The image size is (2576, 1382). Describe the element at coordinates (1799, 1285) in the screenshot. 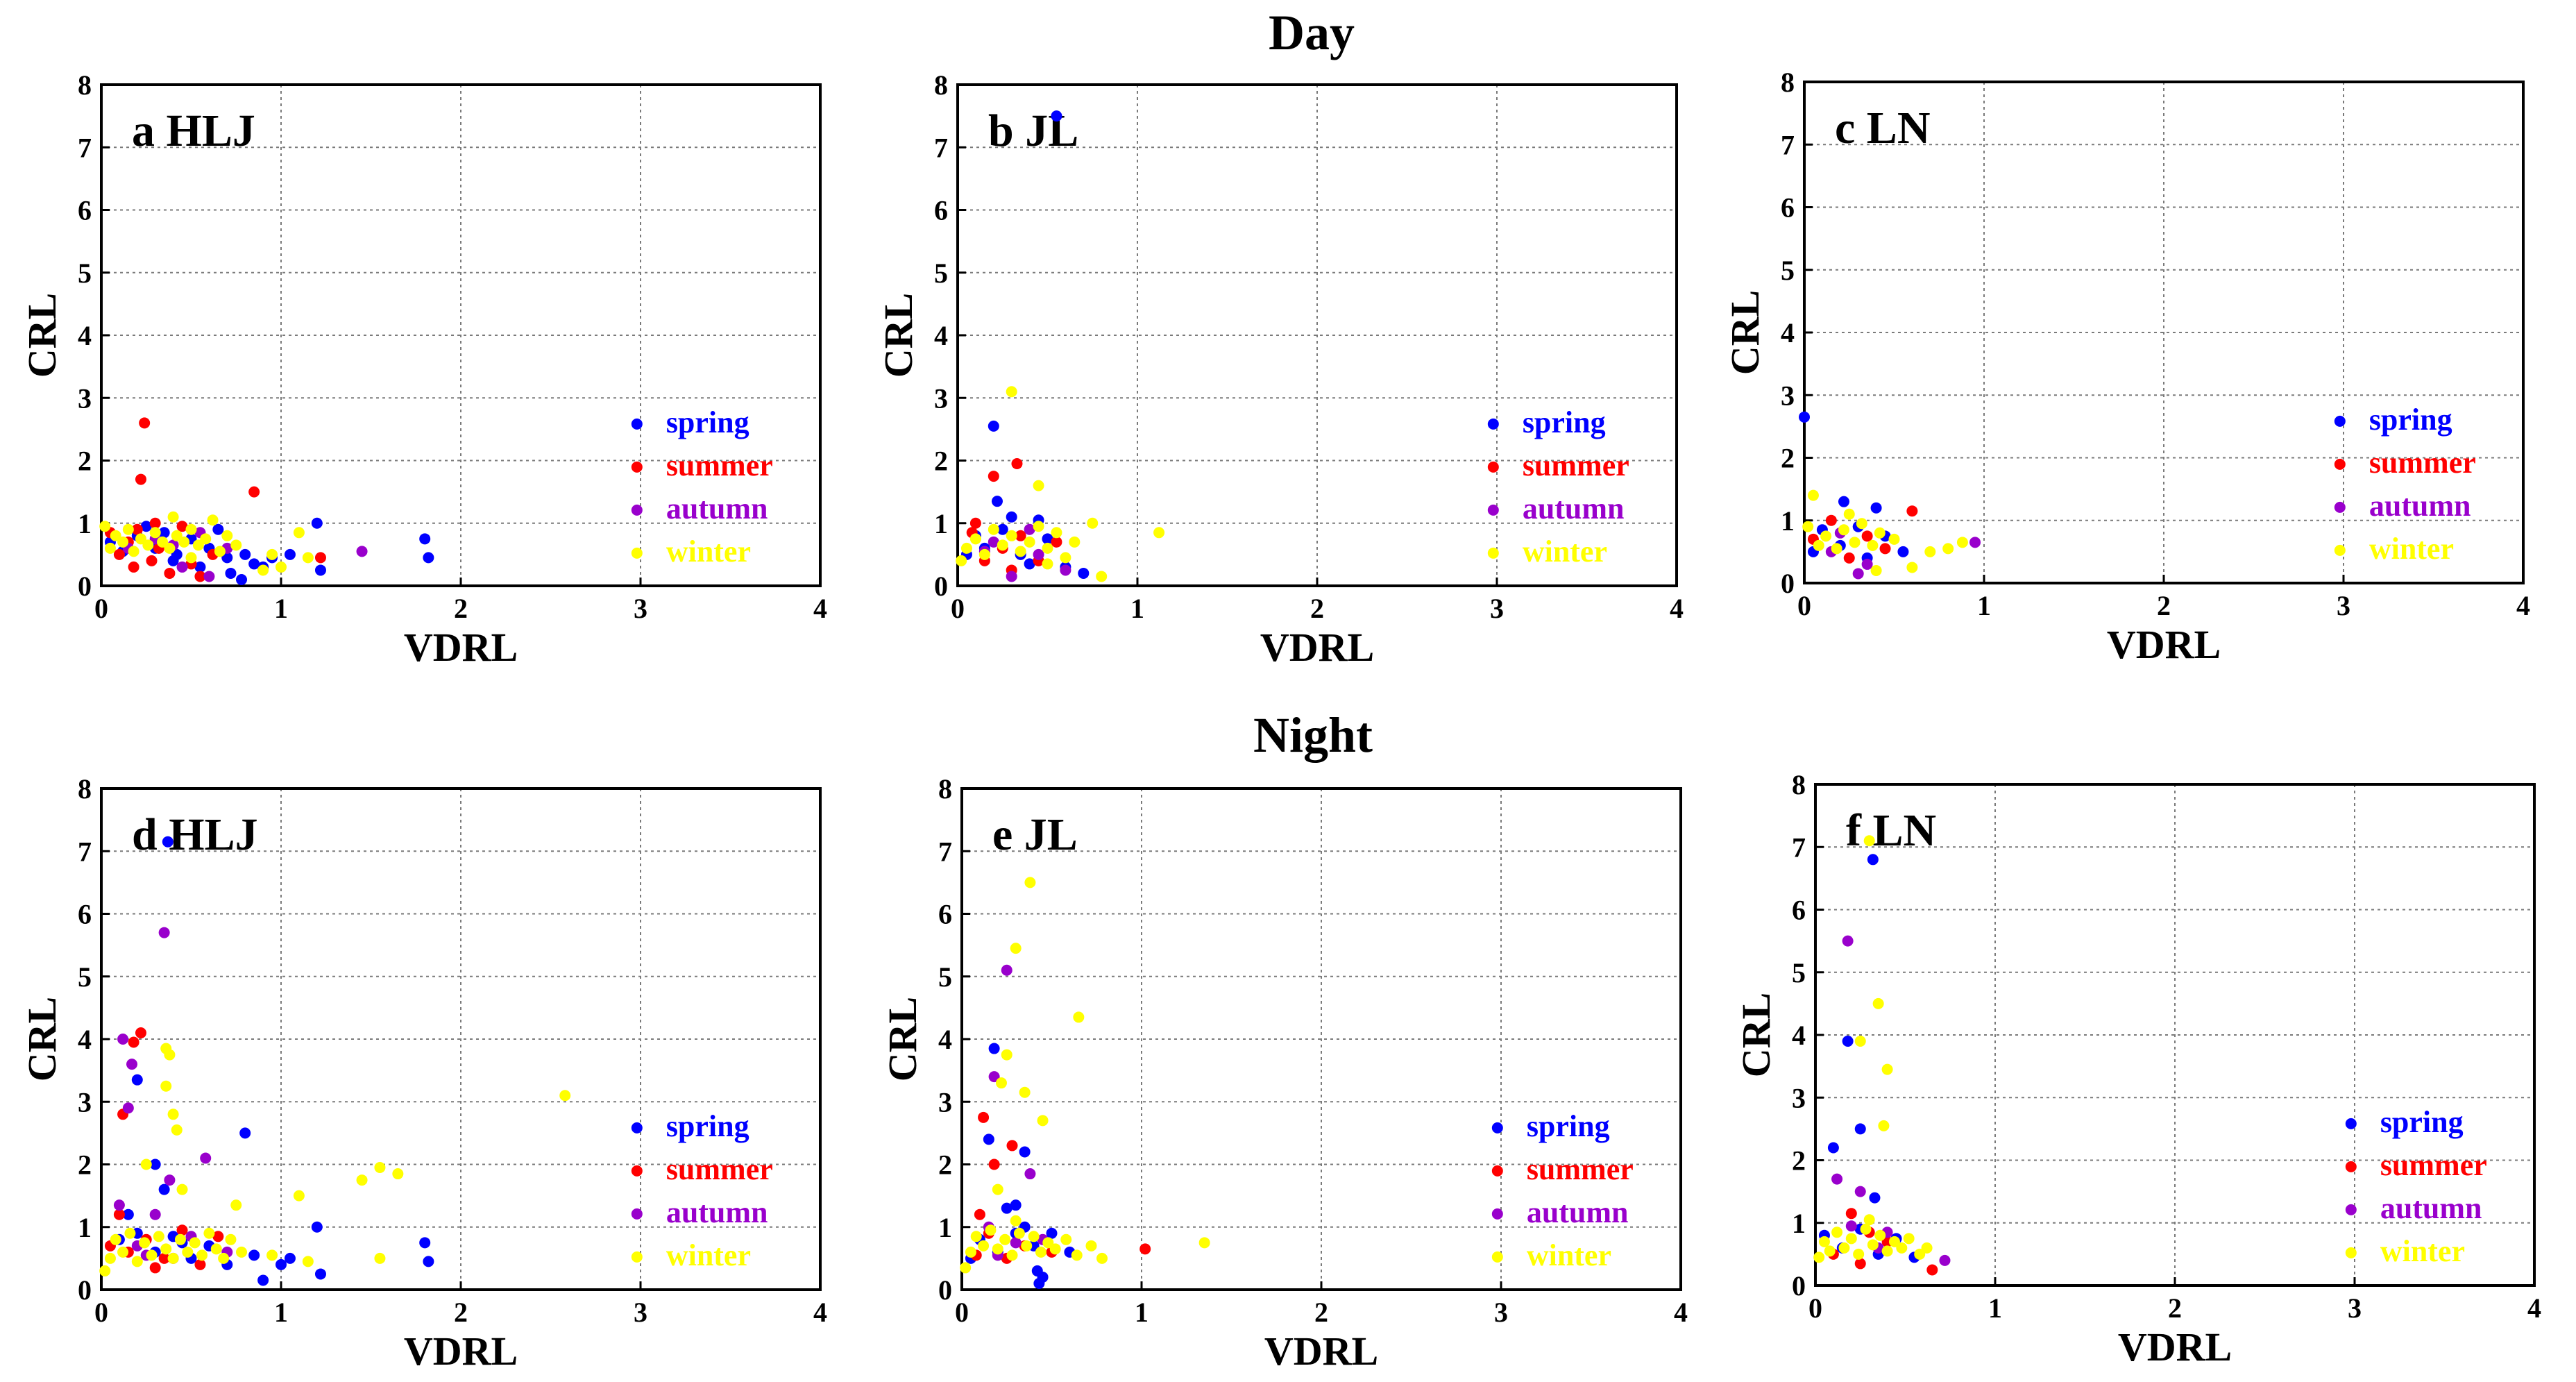

I see `panel-6-y-tick-label: 0` at that location.